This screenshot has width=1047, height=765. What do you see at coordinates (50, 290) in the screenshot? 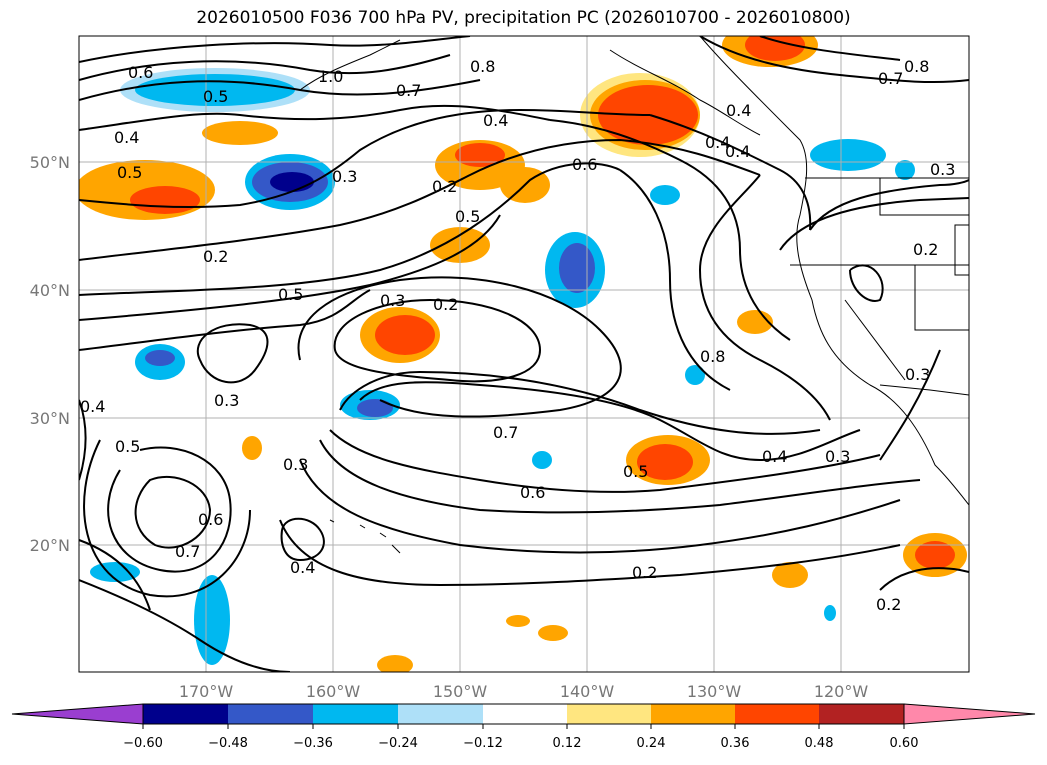
I see `lat-label: 40°N` at bounding box center [50, 290].